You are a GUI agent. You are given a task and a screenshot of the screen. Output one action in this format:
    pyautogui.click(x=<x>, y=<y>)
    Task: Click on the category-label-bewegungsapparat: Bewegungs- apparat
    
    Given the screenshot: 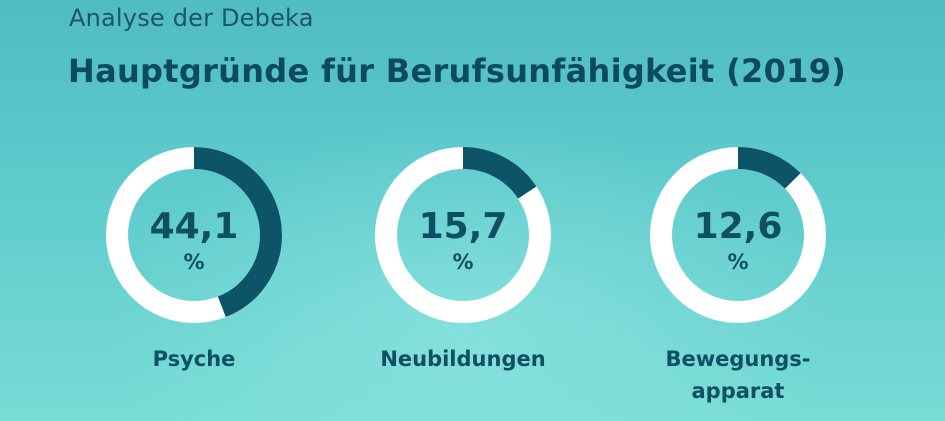 What is the action you would take?
    pyautogui.click(x=738, y=375)
    